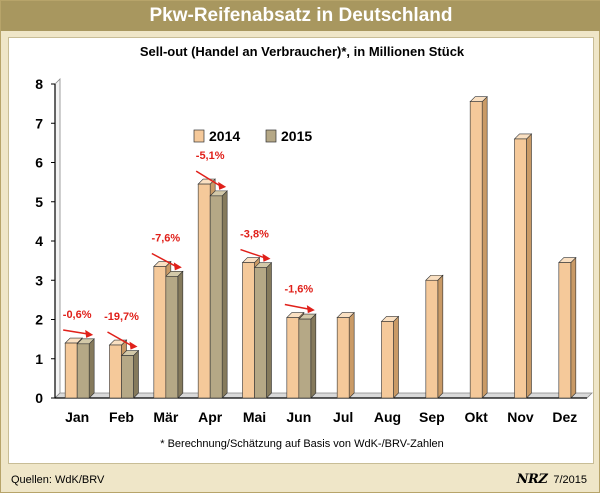 The image size is (600, 493). I want to click on x-tick-label: Mai, so click(254, 417).